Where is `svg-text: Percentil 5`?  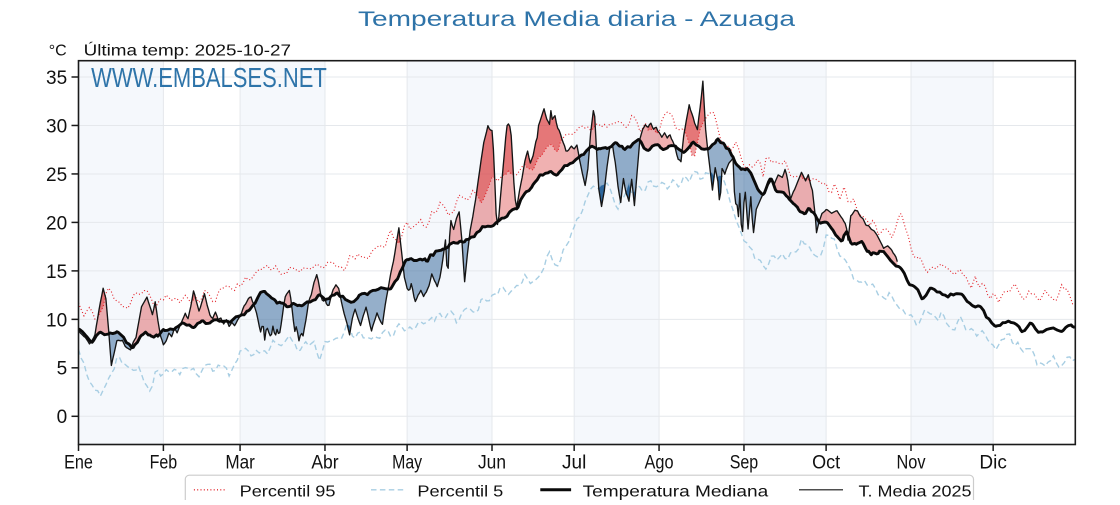
svg-text: Percentil 5 is located at coordinates (460, 492).